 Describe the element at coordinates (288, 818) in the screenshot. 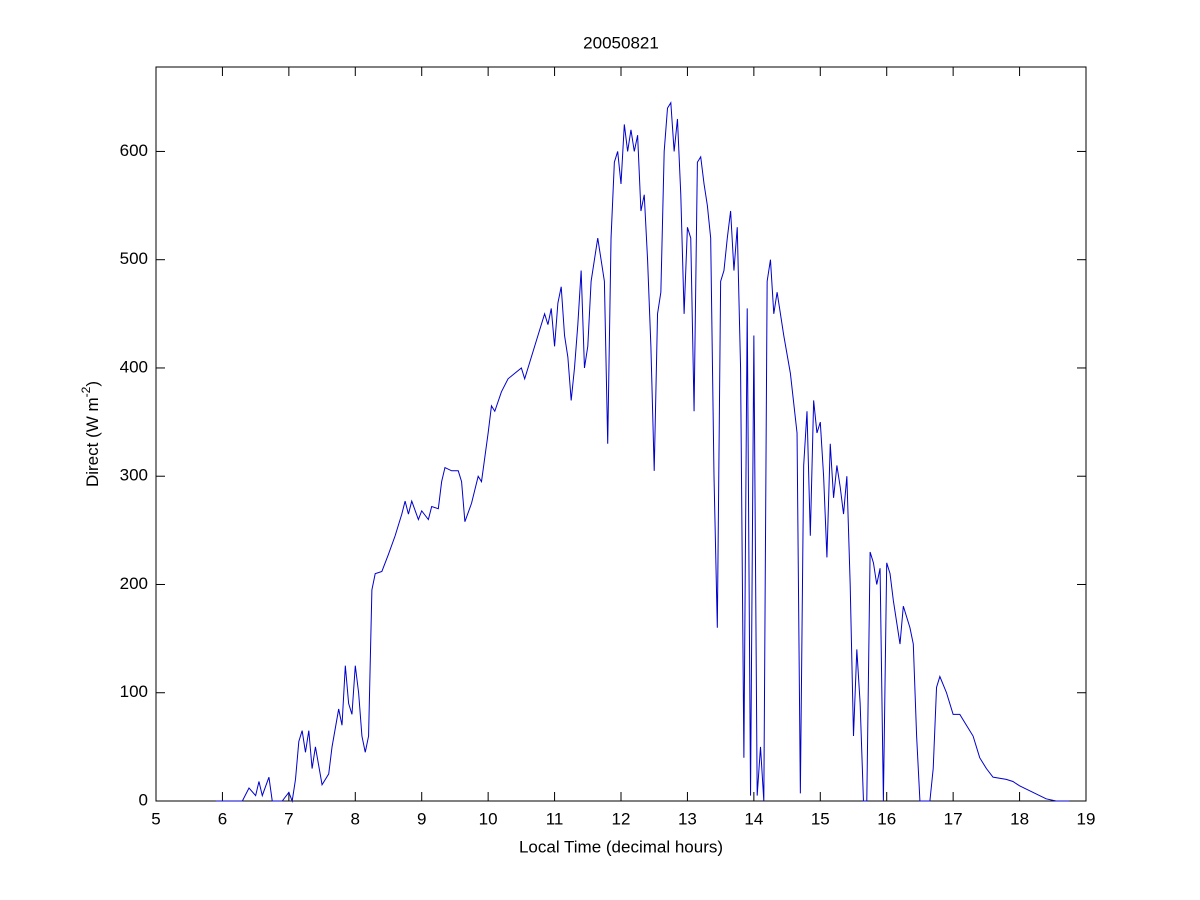

I see `x-tick-label: 7` at that location.